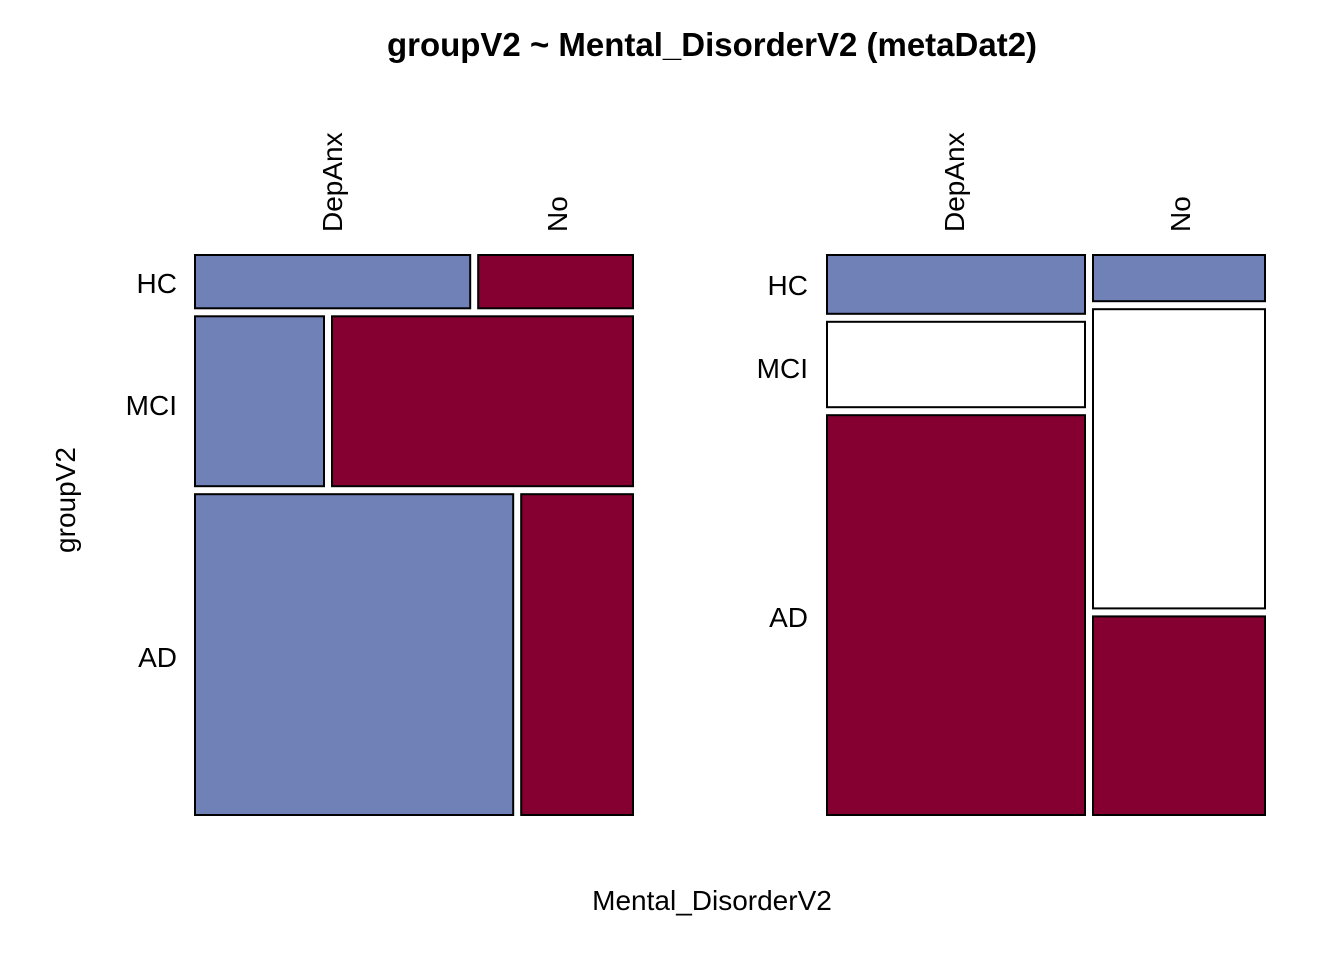 The width and height of the screenshot is (1344, 960). I want to click on right-cell-hc-no, so click(1179, 278).